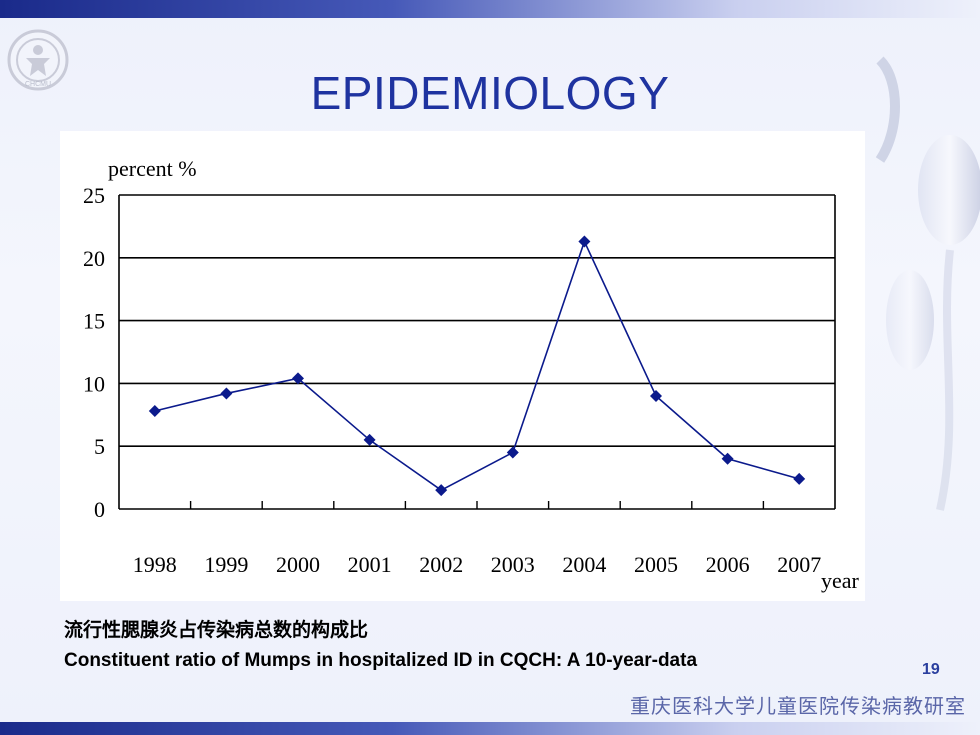  Describe the element at coordinates (441, 564) in the screenshot. I see `x-tick-label: 2002` at that location.